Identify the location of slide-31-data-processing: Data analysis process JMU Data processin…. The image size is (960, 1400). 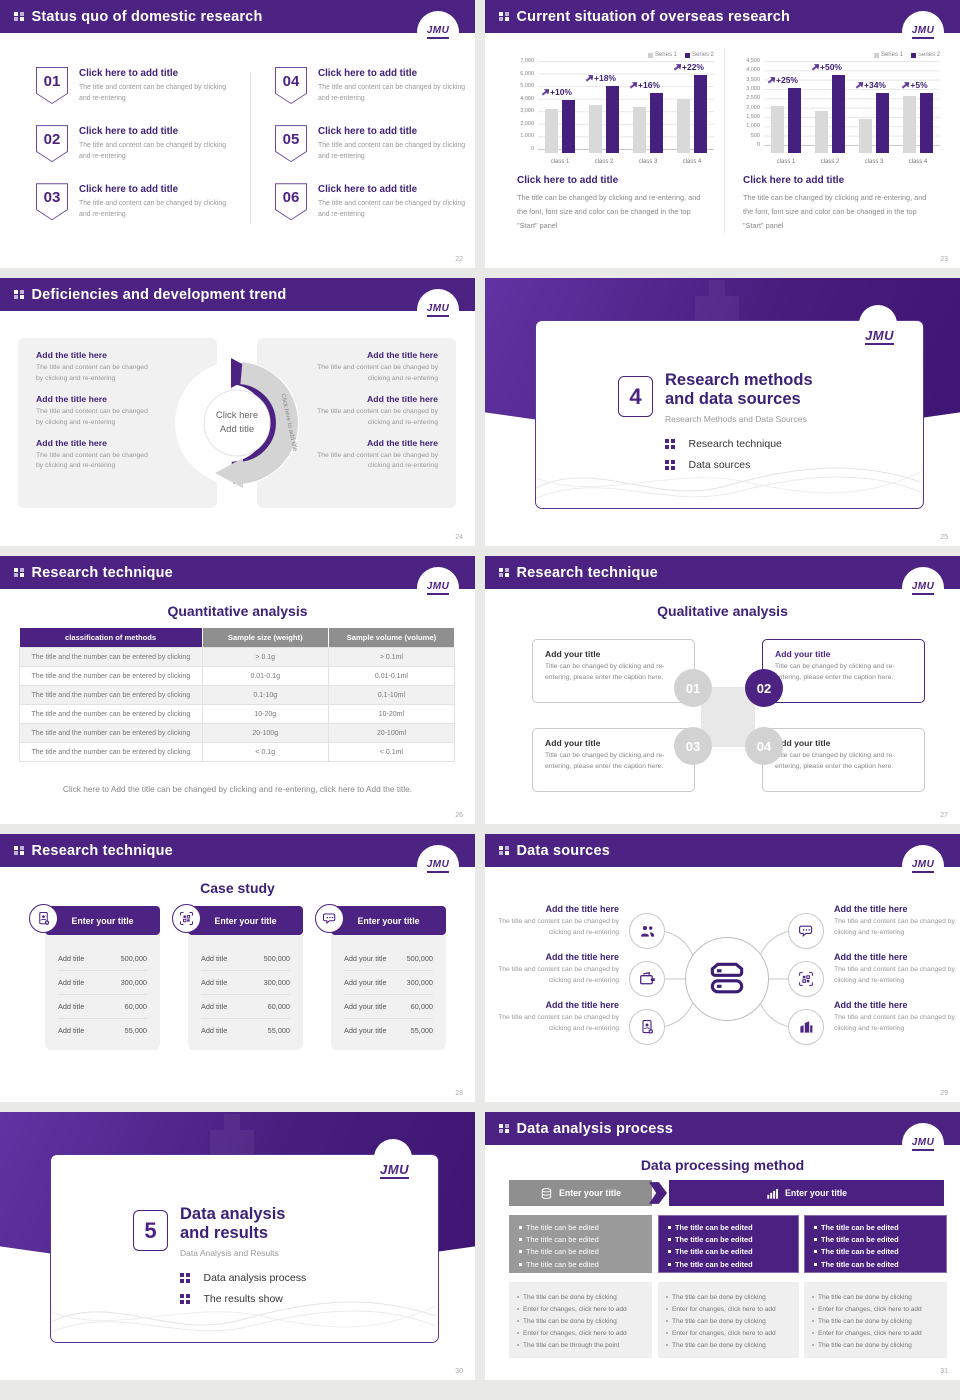
(722, 1246).